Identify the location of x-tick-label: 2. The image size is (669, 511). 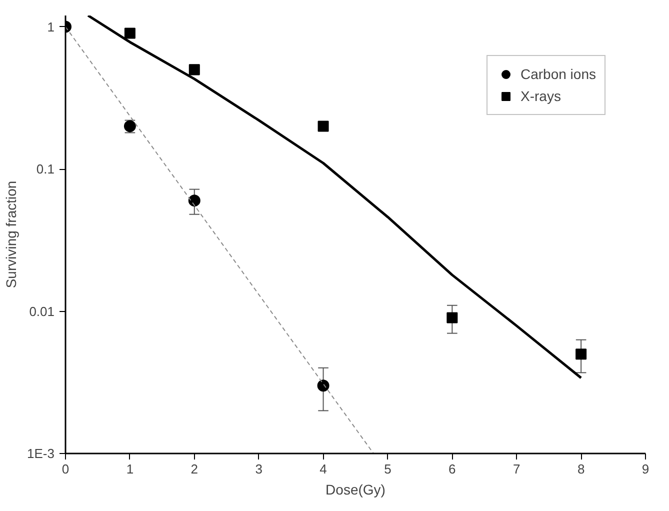
(194, 469).